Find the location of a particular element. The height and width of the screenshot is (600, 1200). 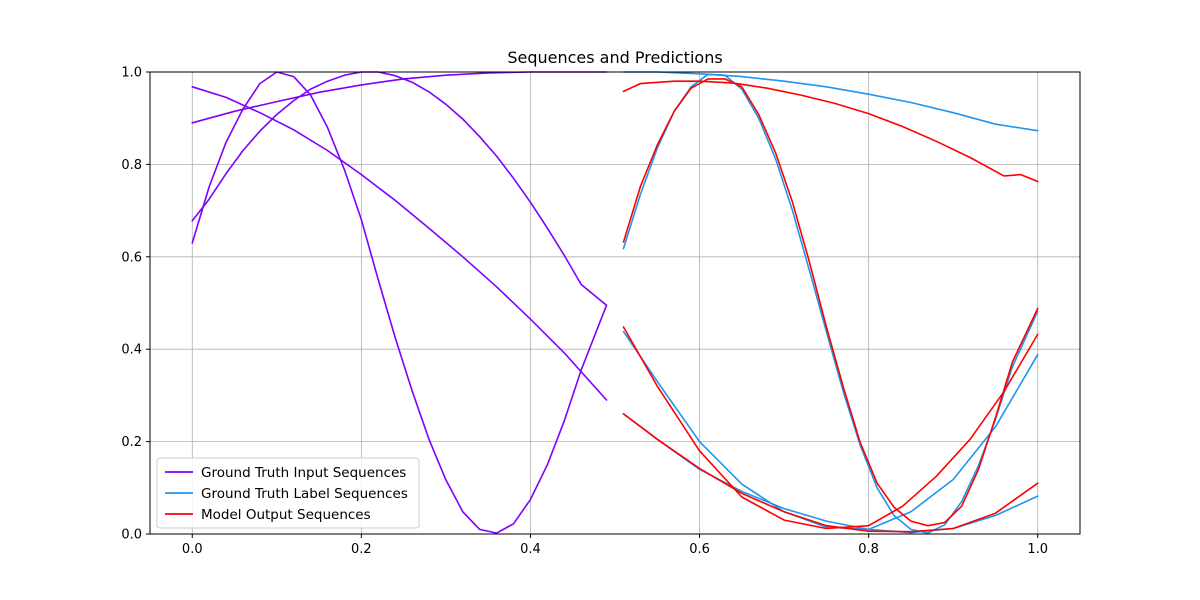

legend-label: Ground Truth Input Sequences is located at coordinates (303, 473).